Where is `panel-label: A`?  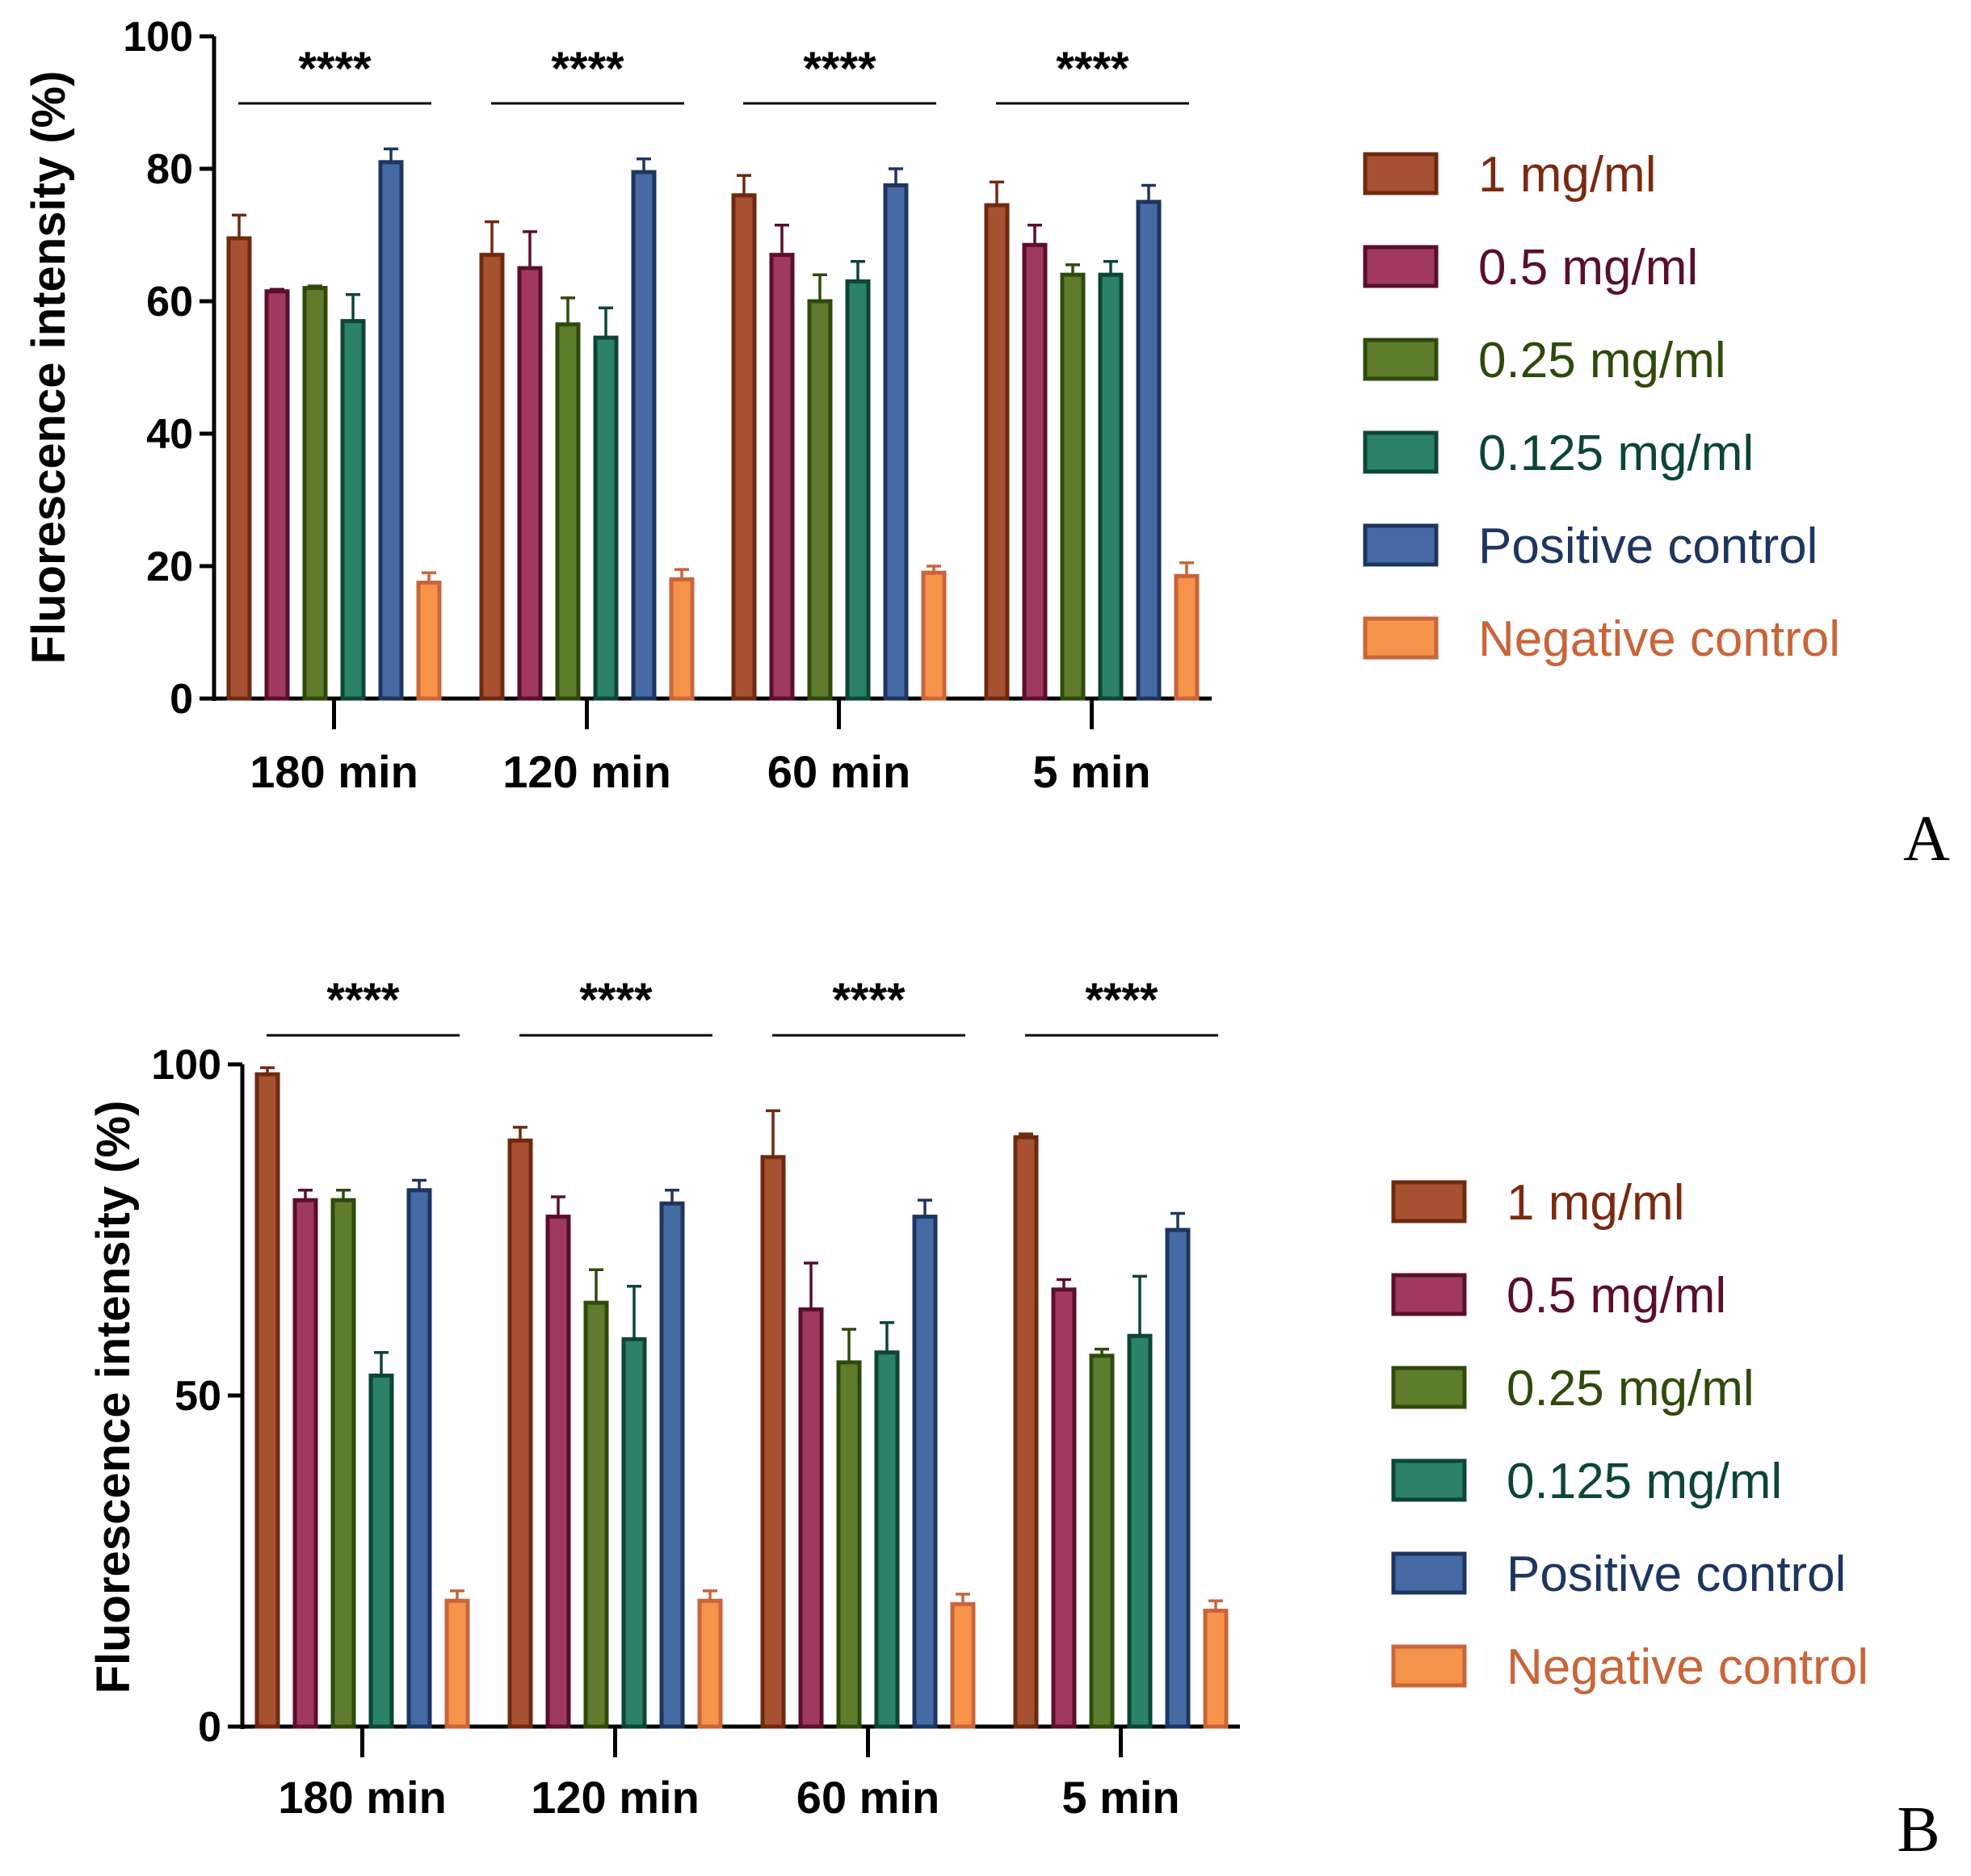 panel-label: A is located at coordinates (1926, 839).